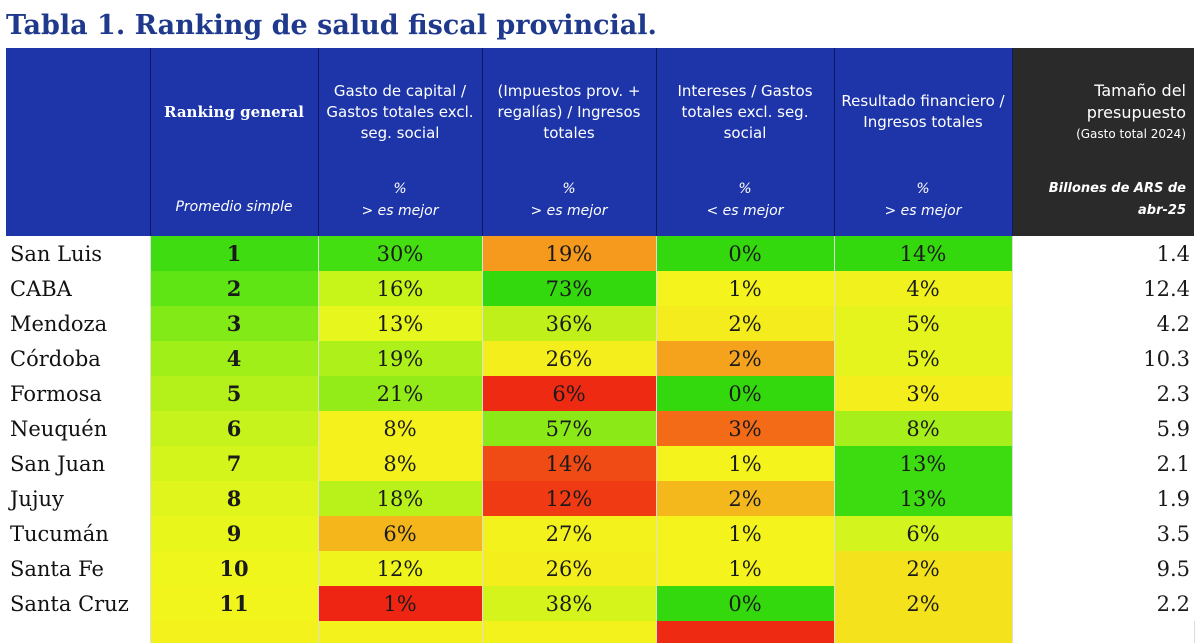 The width and height of the screenshot is (1200, 643). What do you see at coordinates (234, 533) in the screenshot?
I see `ranking-cell: 9` at bounding box center [234, 533].